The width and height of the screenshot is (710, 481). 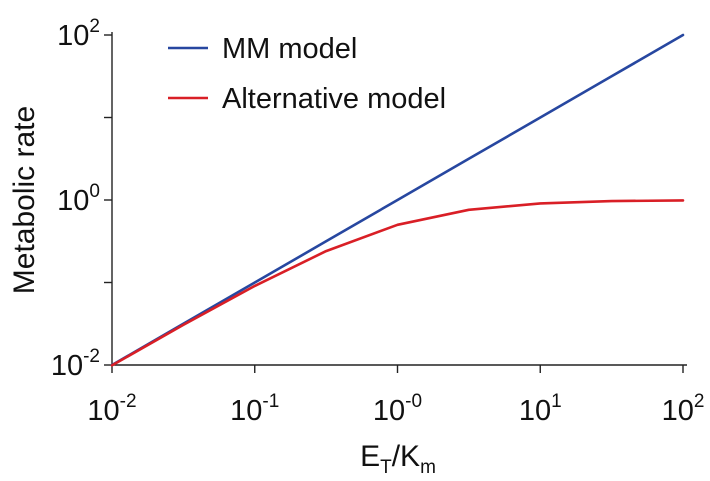 I want to click on legend: MM model Alternative model, so click(x=307, y=74).